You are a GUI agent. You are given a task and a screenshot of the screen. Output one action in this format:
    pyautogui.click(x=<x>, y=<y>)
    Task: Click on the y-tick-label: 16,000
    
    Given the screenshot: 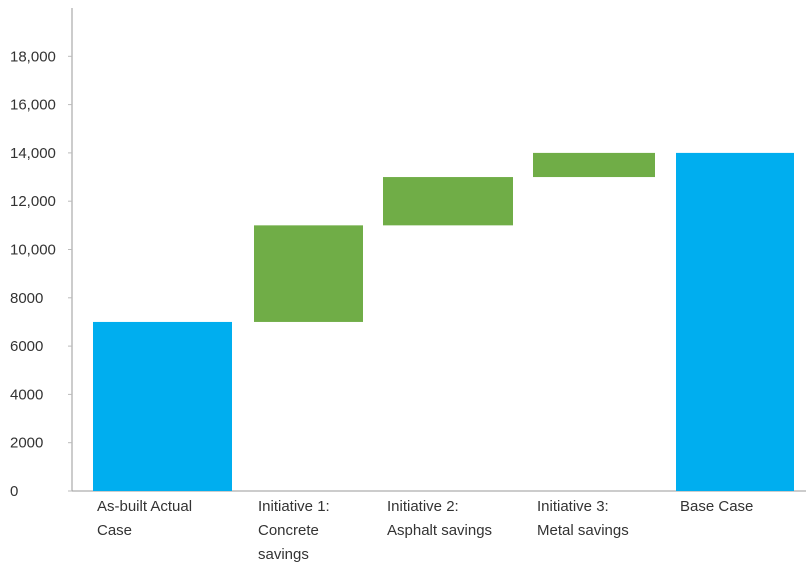 What is the action you would take?
    pyautogui.click(x=33, y=105)
    